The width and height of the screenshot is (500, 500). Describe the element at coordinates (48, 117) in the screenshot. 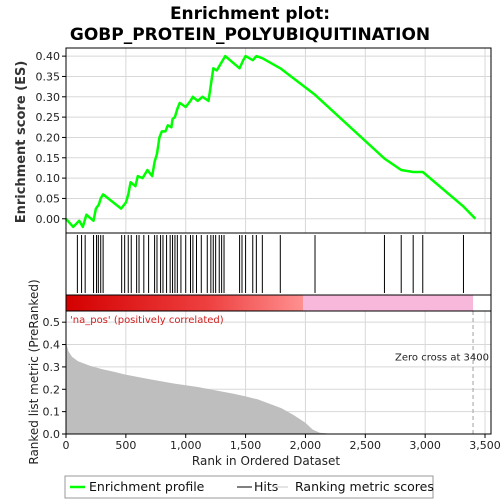

I see `es-y-tick-label: 0.25` at that location.